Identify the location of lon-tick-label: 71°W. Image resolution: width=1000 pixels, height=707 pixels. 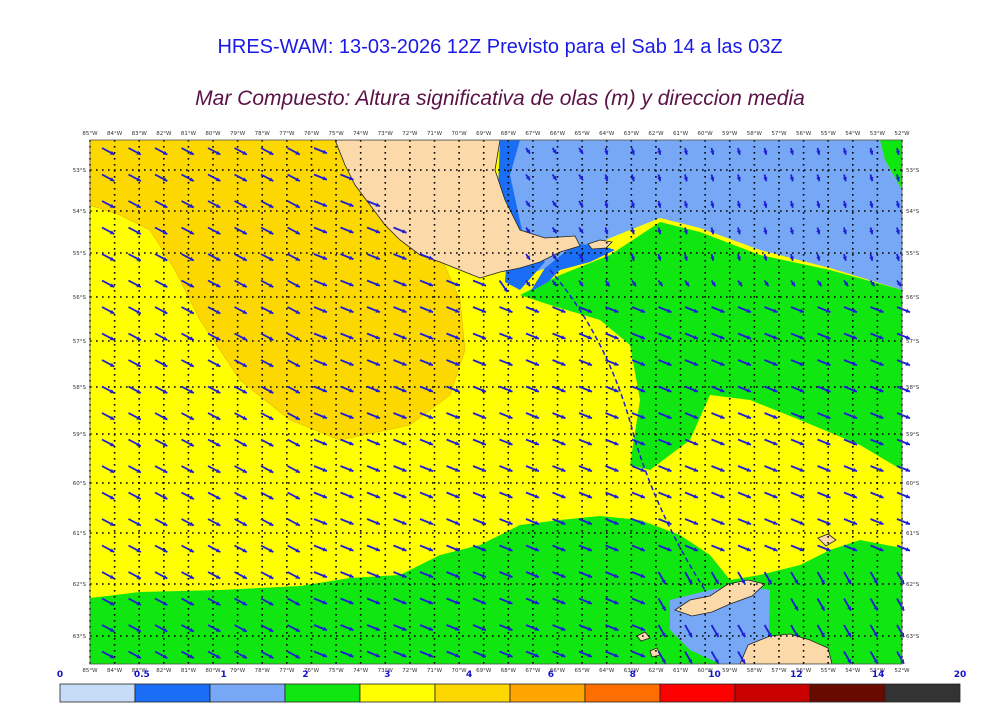
(435, 671).